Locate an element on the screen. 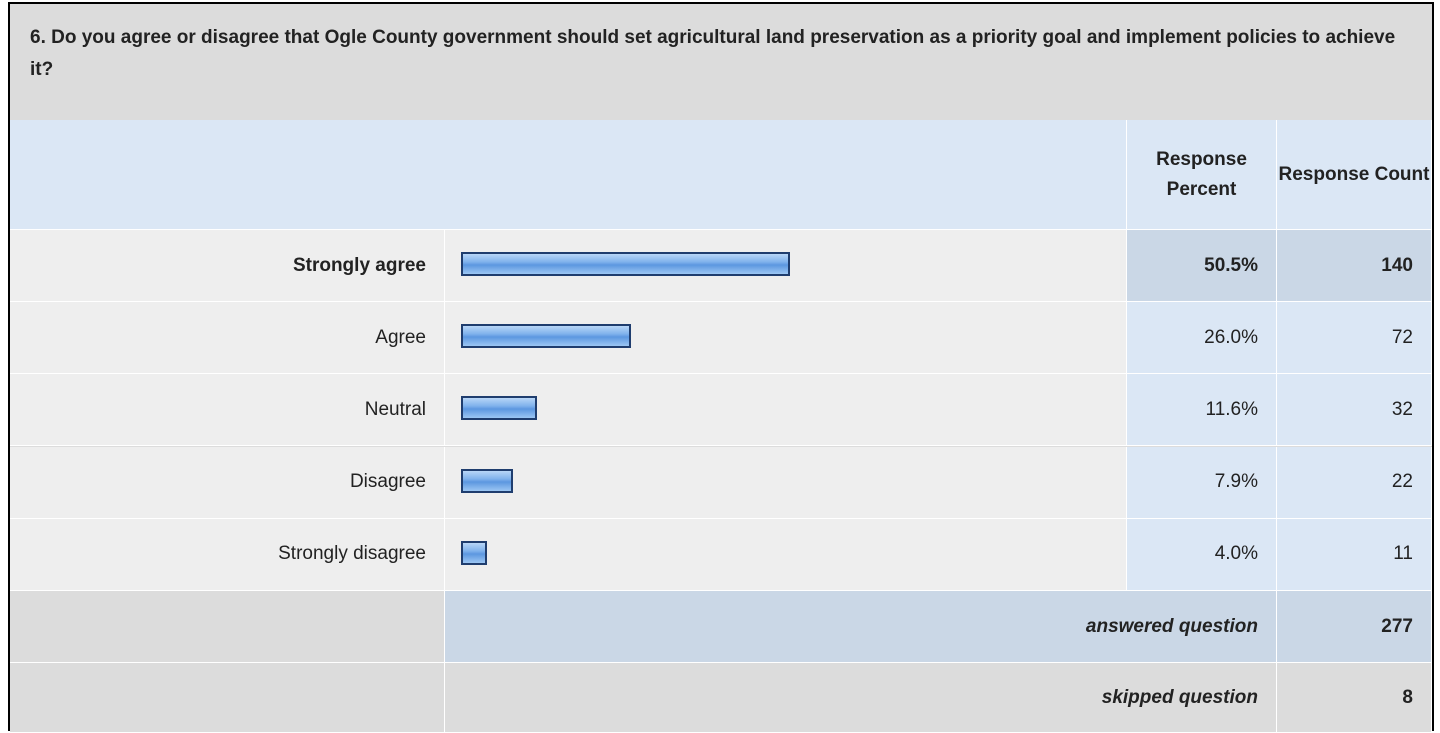 This screenshot has width=1440, height=733. skipped-label: skipped question is located at coordinates (861, 698).